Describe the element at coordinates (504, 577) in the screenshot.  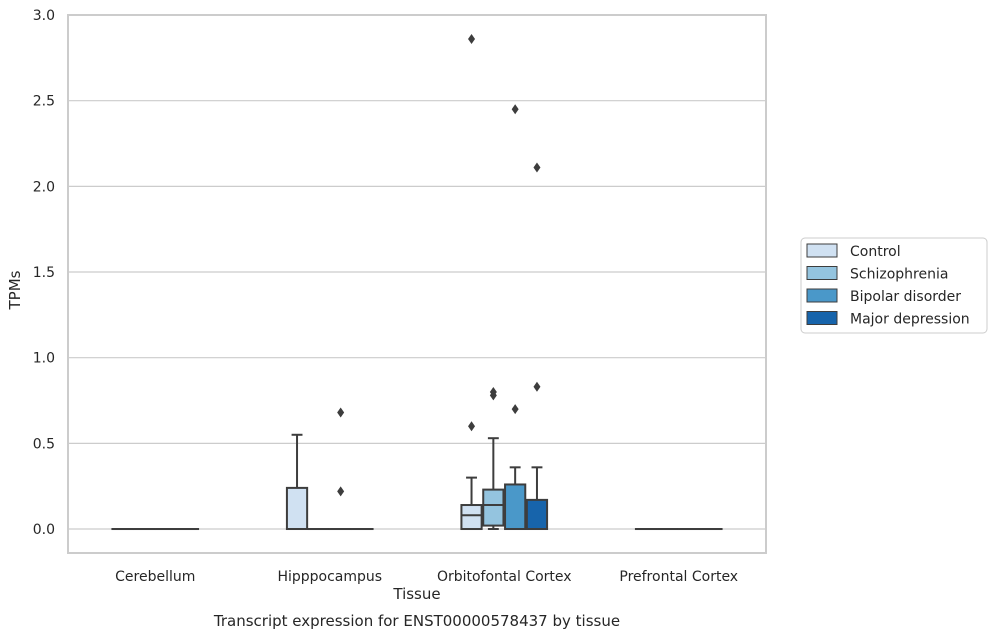
I see `x-tick-label: Orbitofontal Cortex` at that location.